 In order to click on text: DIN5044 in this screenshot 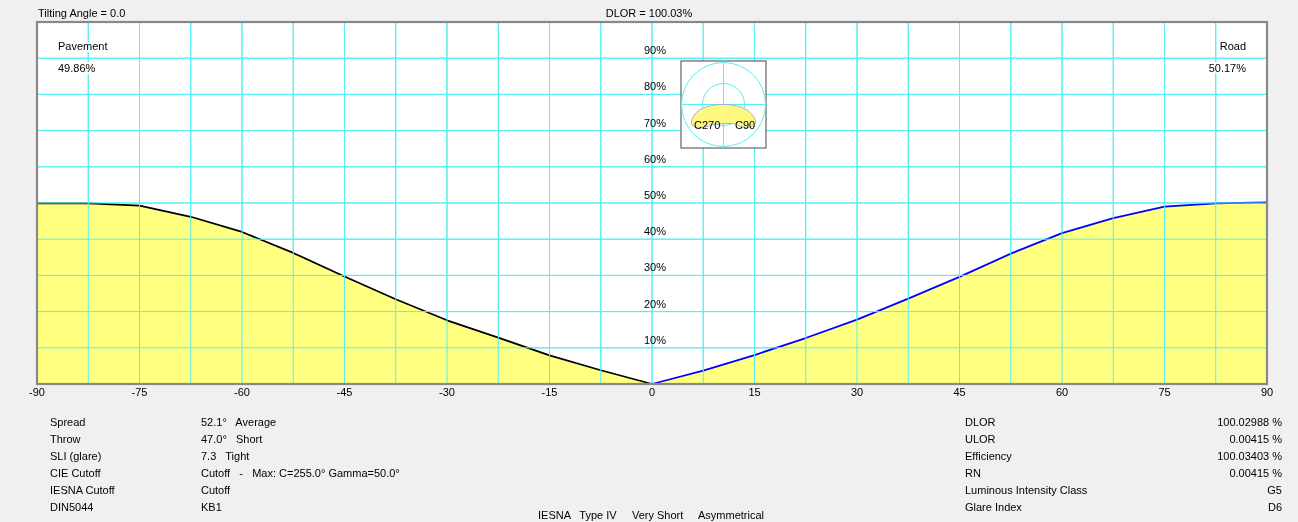, I will do `click(72, 507)`.